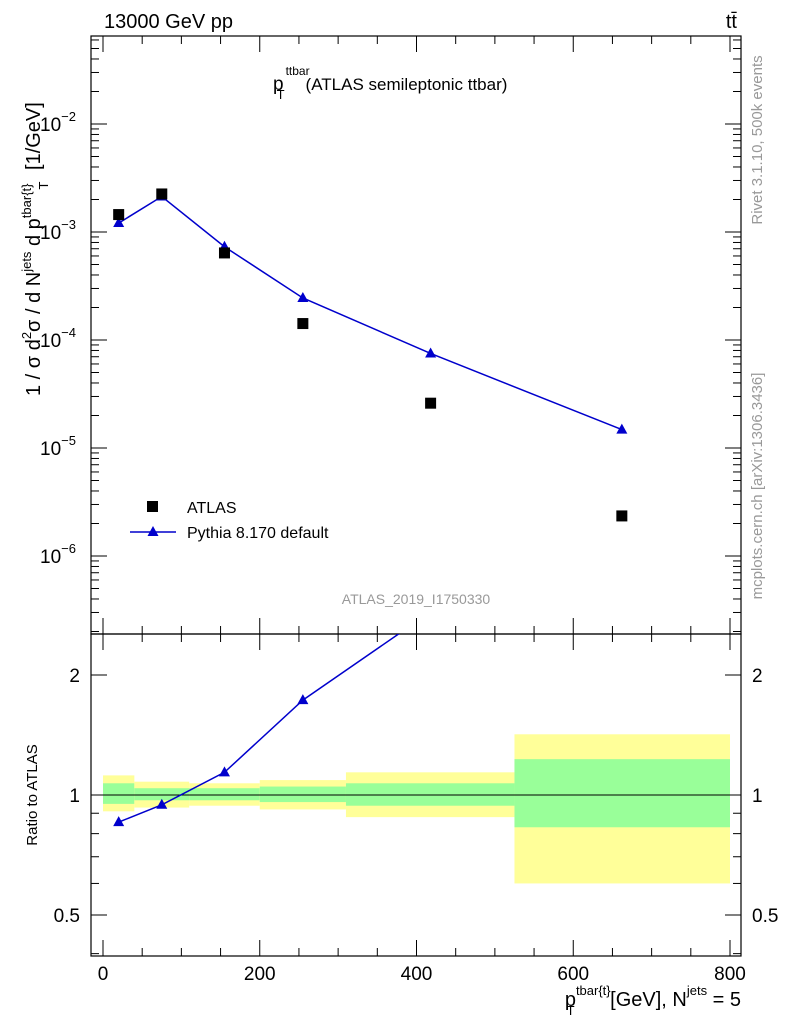  I want to click on ratio-y-tick-label: 2, so click(74, 676).